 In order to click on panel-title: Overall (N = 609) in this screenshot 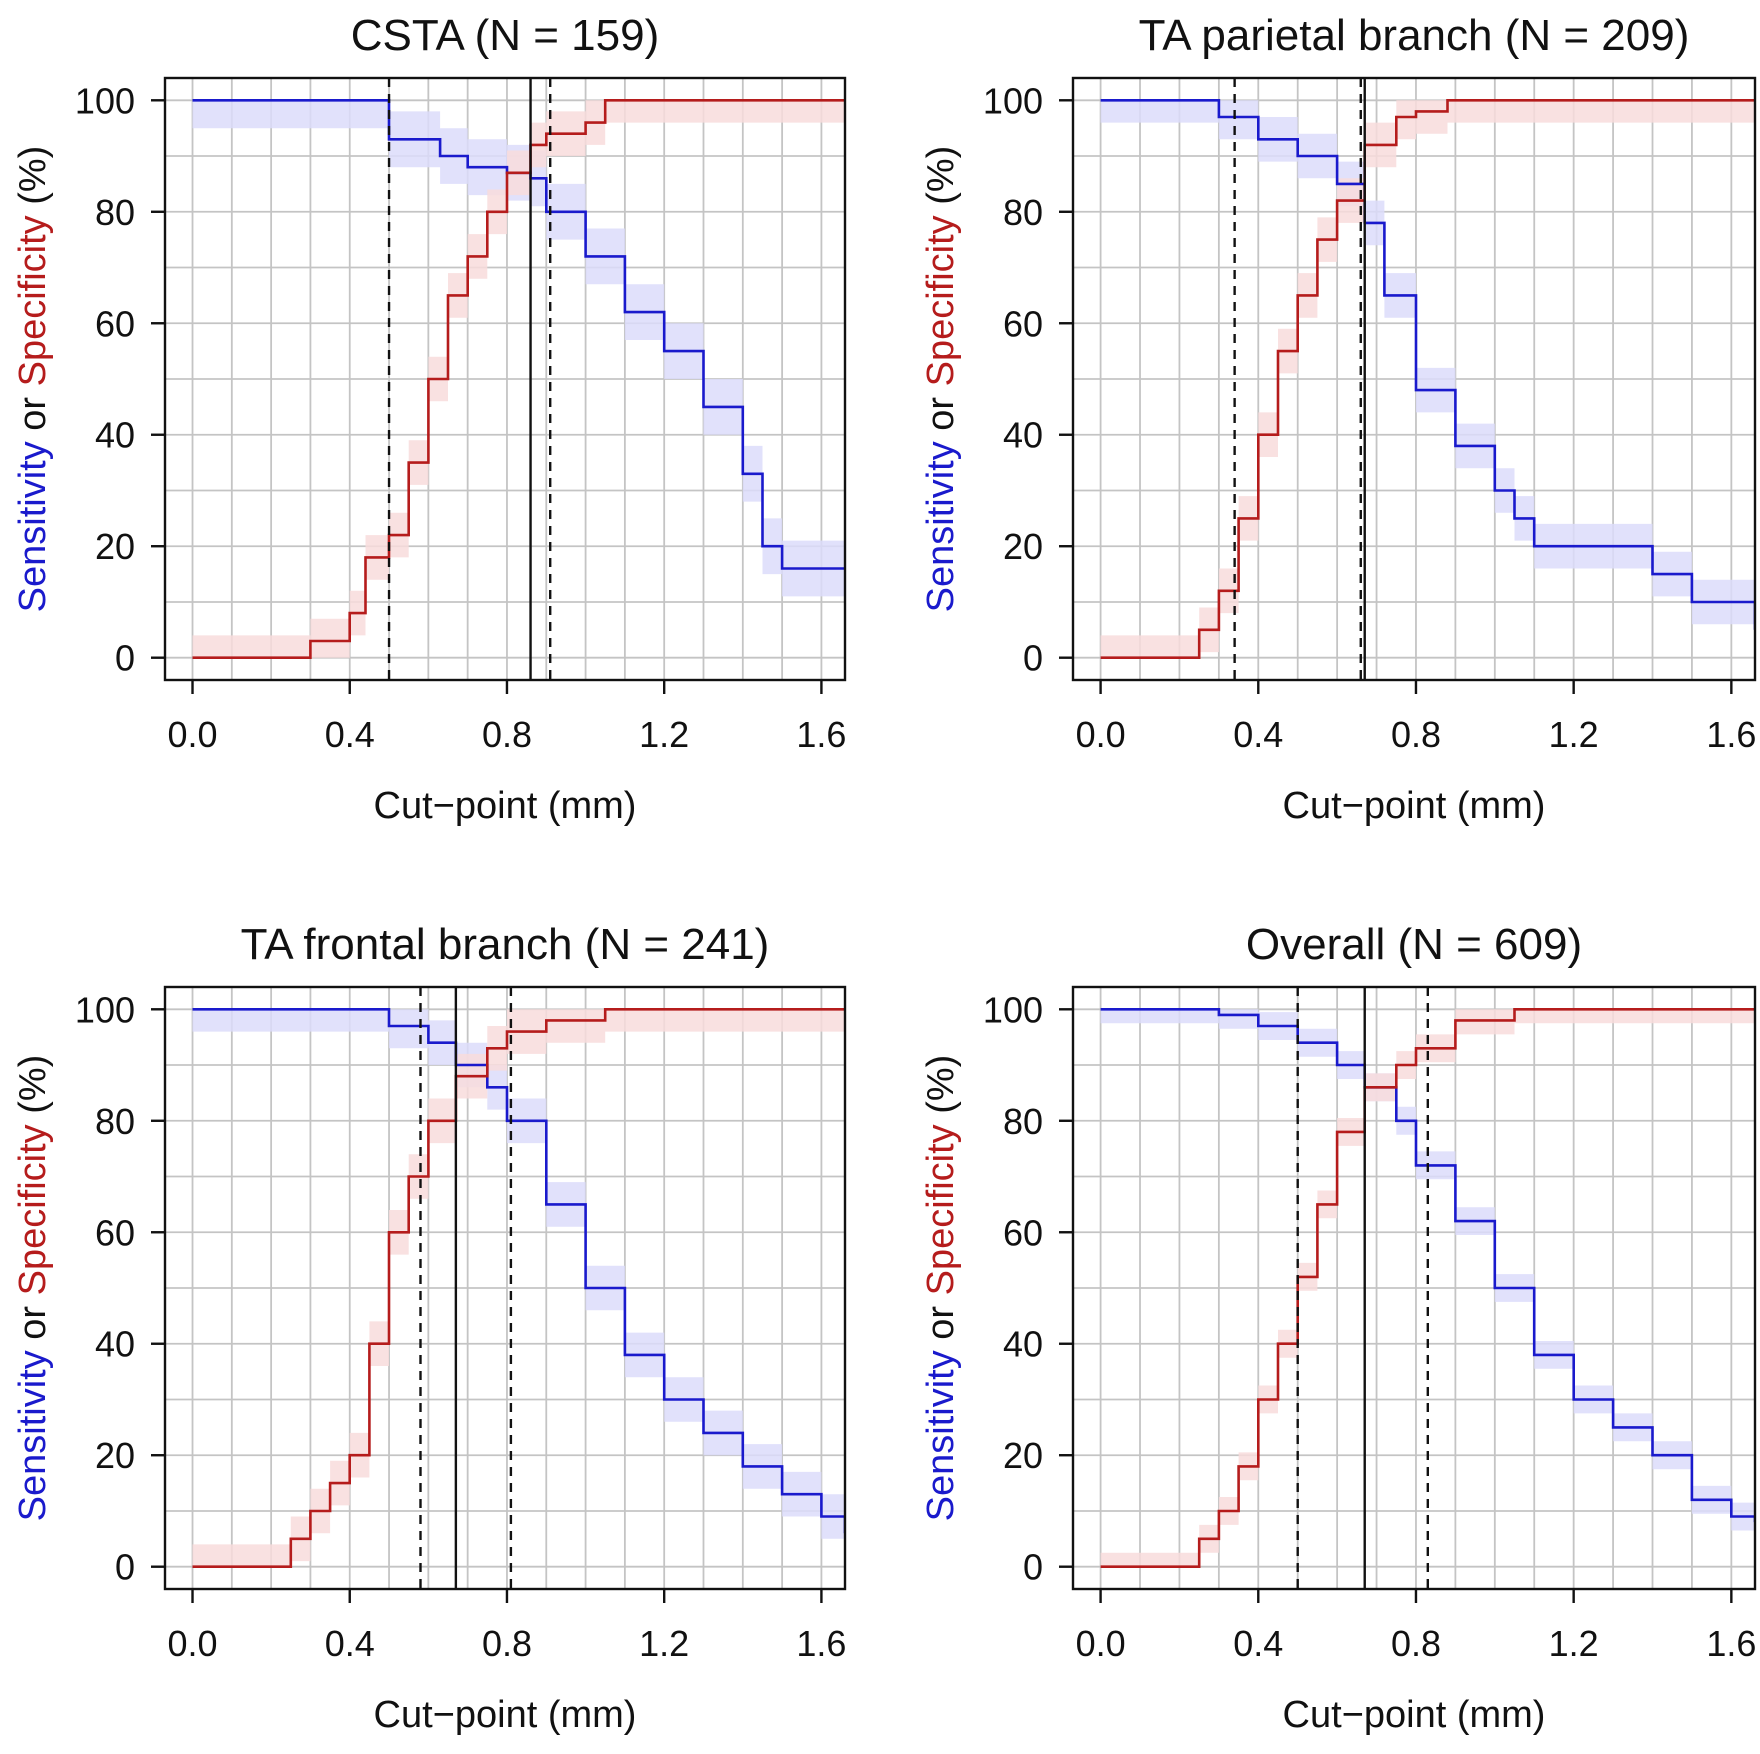, I will do `click(1414, 944)`.